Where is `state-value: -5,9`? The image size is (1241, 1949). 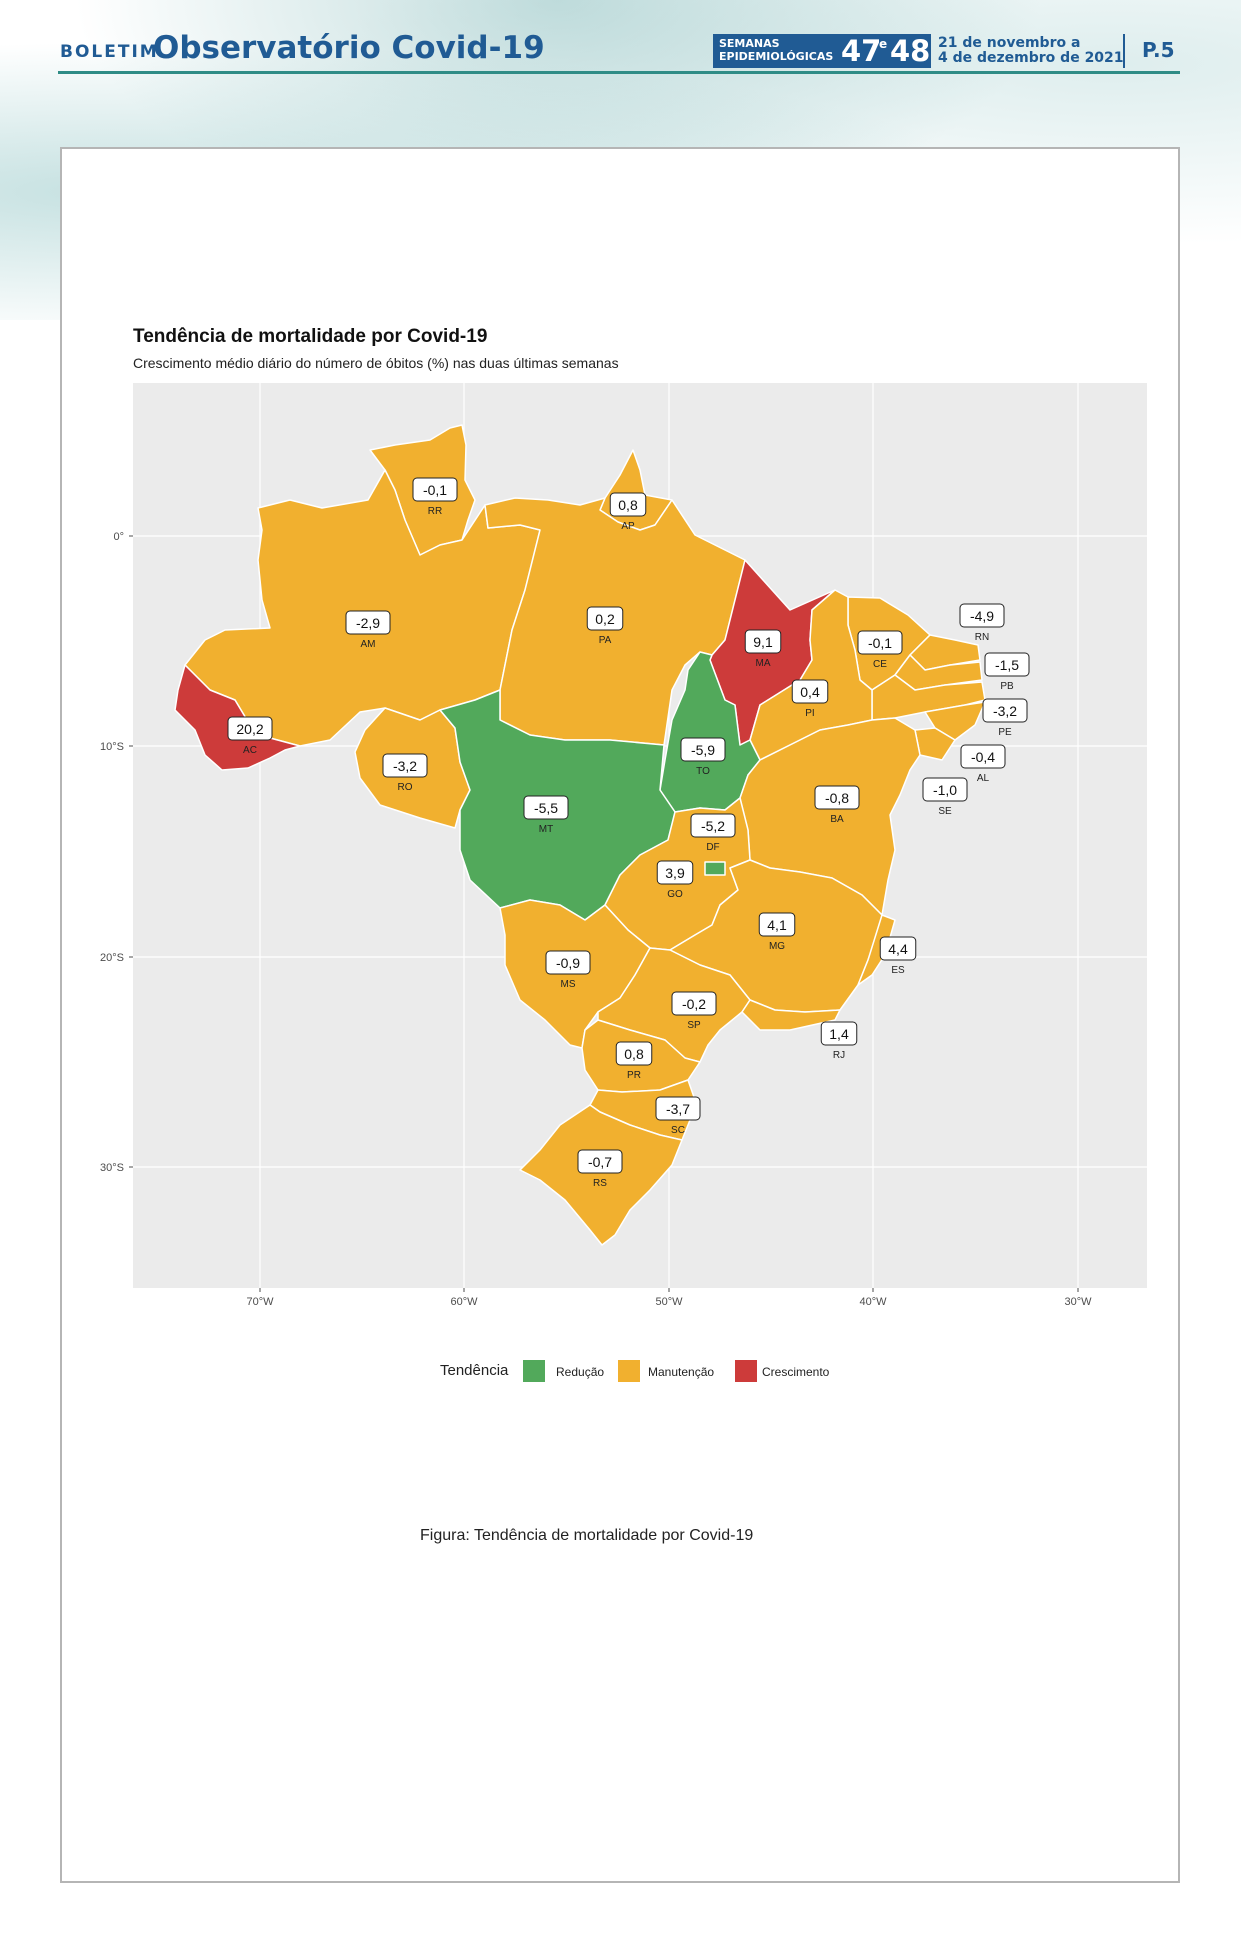 state-value: -5,9 is located at coordinates (703, 750).